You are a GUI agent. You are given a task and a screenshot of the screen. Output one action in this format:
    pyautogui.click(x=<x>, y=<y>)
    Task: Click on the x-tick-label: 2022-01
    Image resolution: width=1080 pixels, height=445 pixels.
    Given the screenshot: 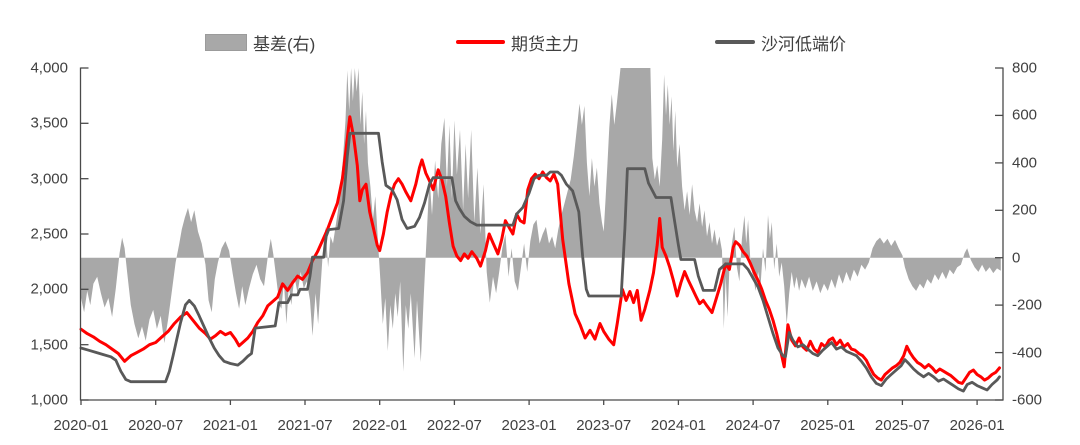 What is the action you would take?
    pyautogui.click(x=380, y=425)
    